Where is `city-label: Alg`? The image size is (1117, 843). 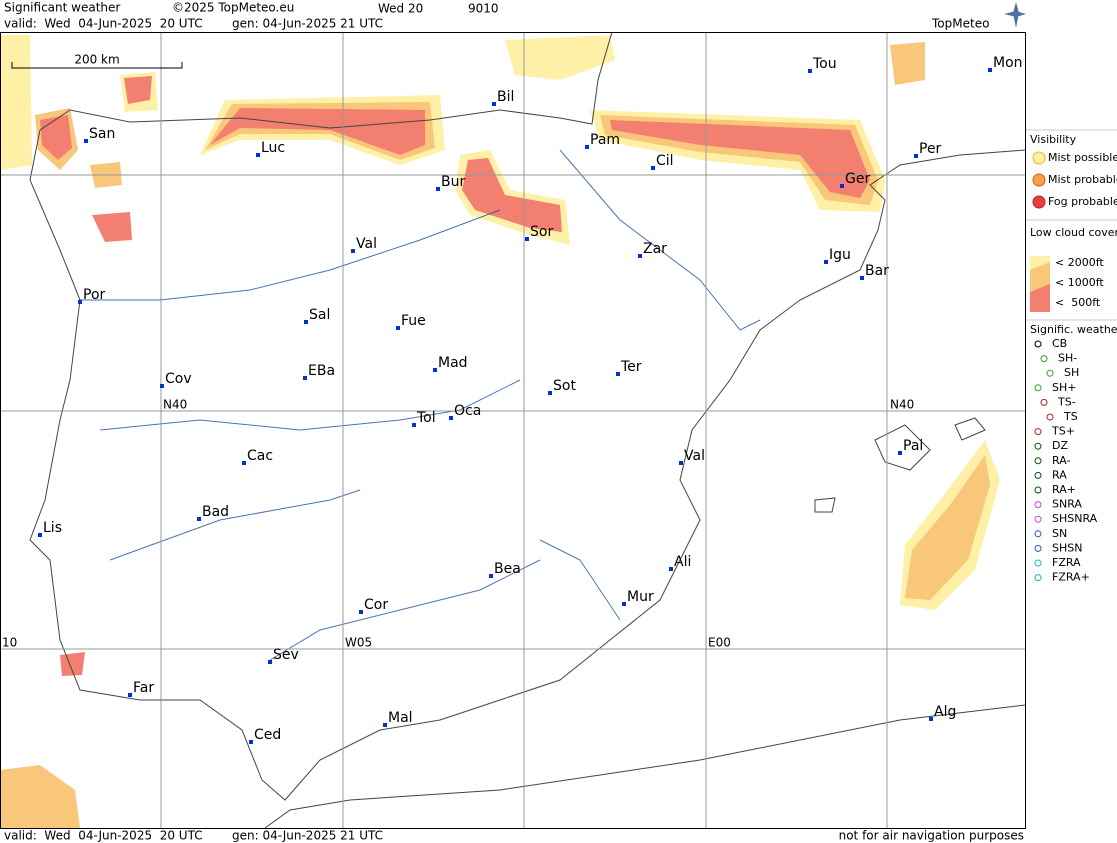 city-label: Alg is located at coordinates (945, 712).